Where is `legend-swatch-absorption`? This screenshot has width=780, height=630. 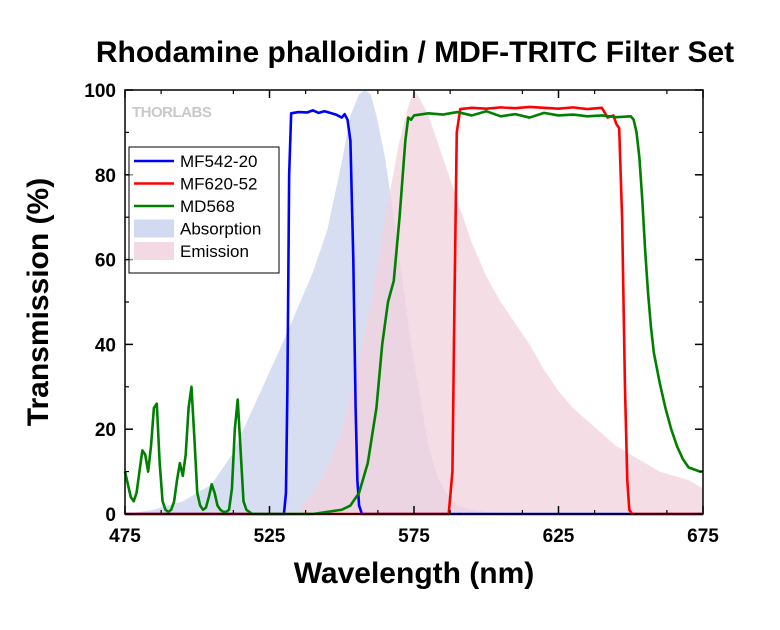
legend-swatch-absorption is located at coordinates (154, 228).